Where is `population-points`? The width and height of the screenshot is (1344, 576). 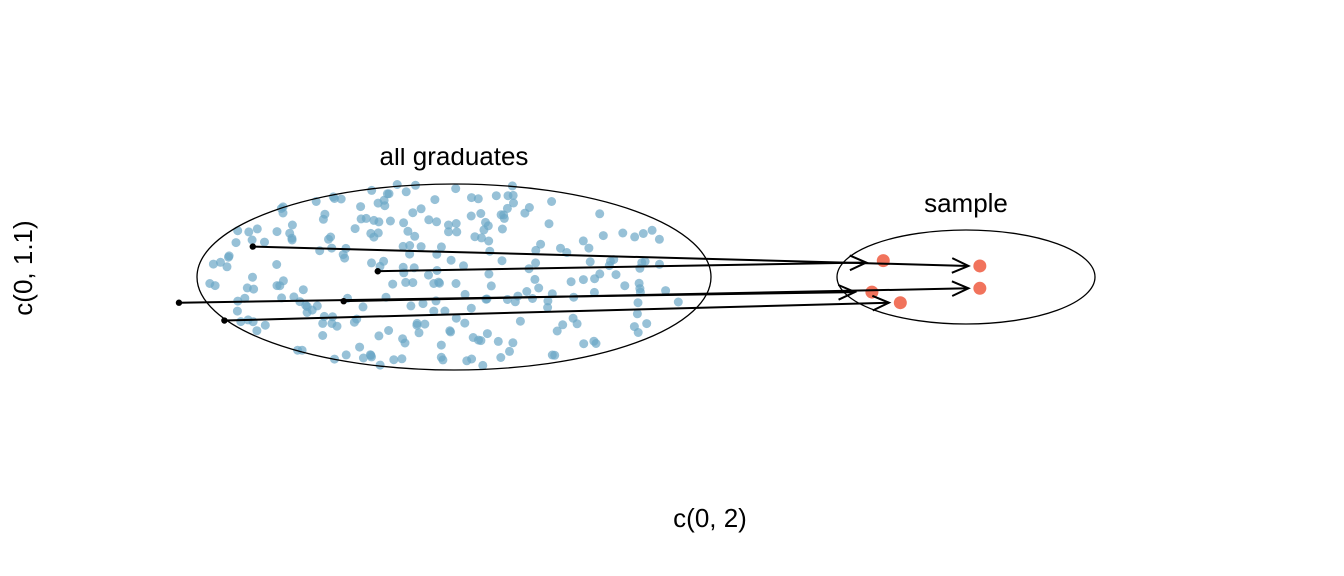 population-points is located at coordinates (444, 275).